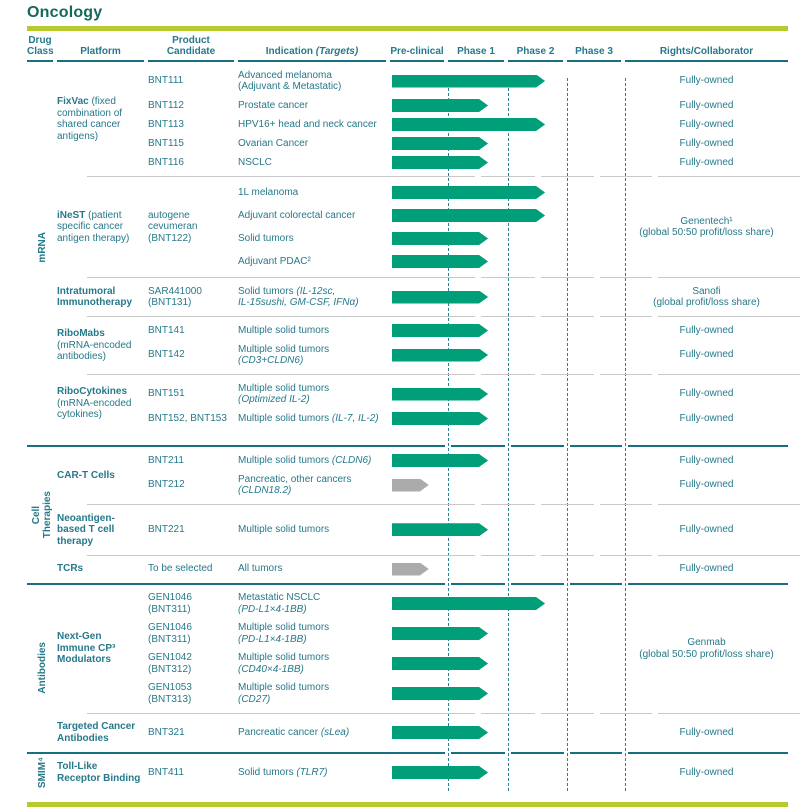  What do you see at coordinates (706, 291) in the screenshot?
I see `rights-line: Sanofi` at bounding box center [706, 291].